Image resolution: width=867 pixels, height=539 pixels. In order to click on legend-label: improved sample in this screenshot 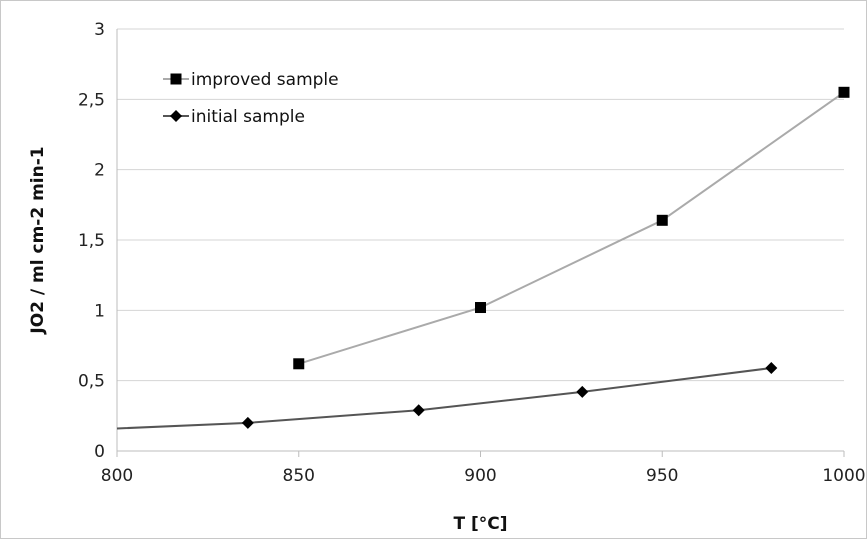, I will do `click(265, 80)`.